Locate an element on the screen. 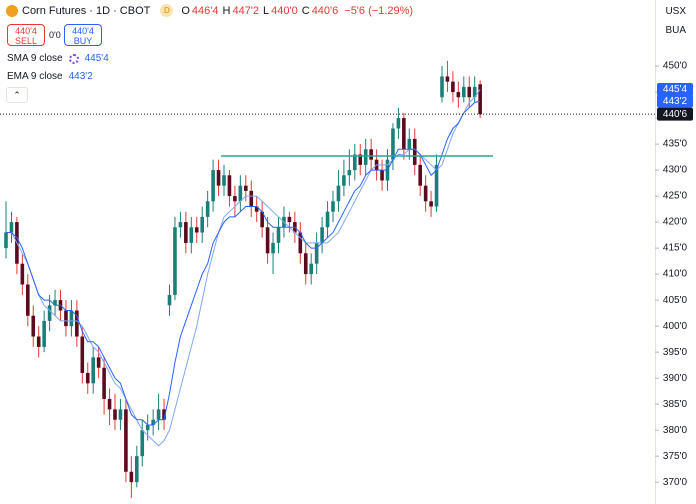 This screenshot has height=504, width=696. indicator-name: SMA 9 close is located at coordinates (35, 58).